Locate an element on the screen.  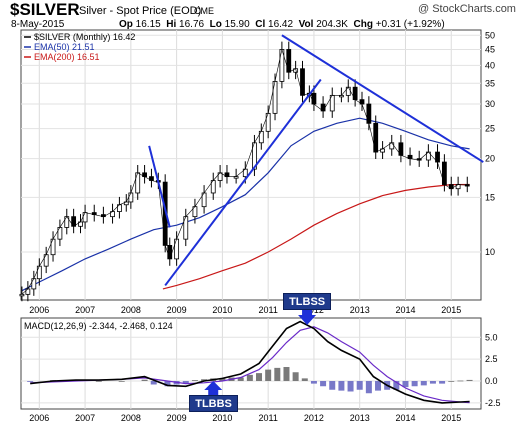
macd-x-tick-label: 2012 is located at coordinates (314, 418).